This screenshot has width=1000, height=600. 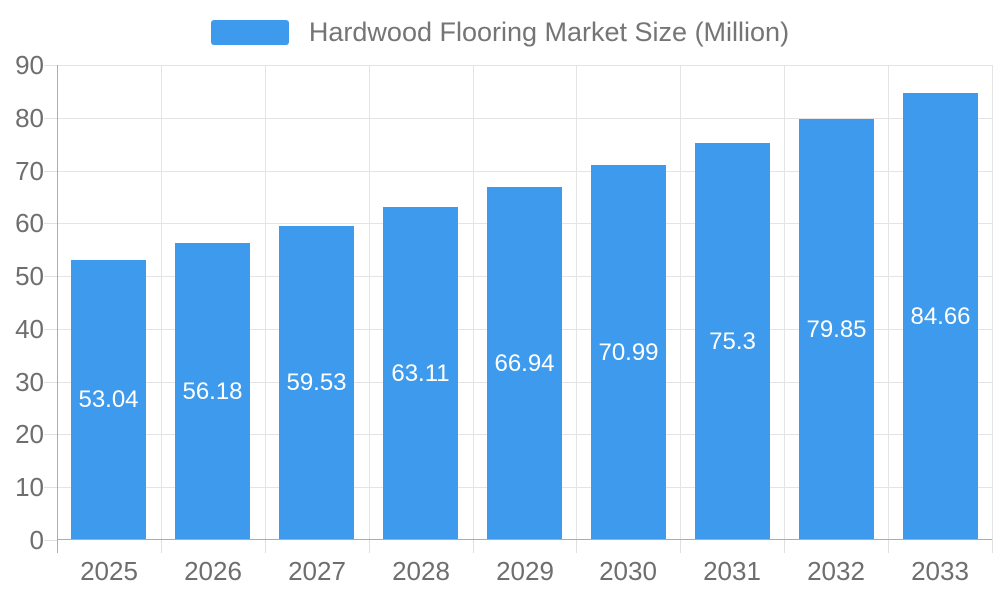 What do you see at coordinates (57, 309) in the screenshot?
I see `y-axis-line` at bounding box center [57, 309].